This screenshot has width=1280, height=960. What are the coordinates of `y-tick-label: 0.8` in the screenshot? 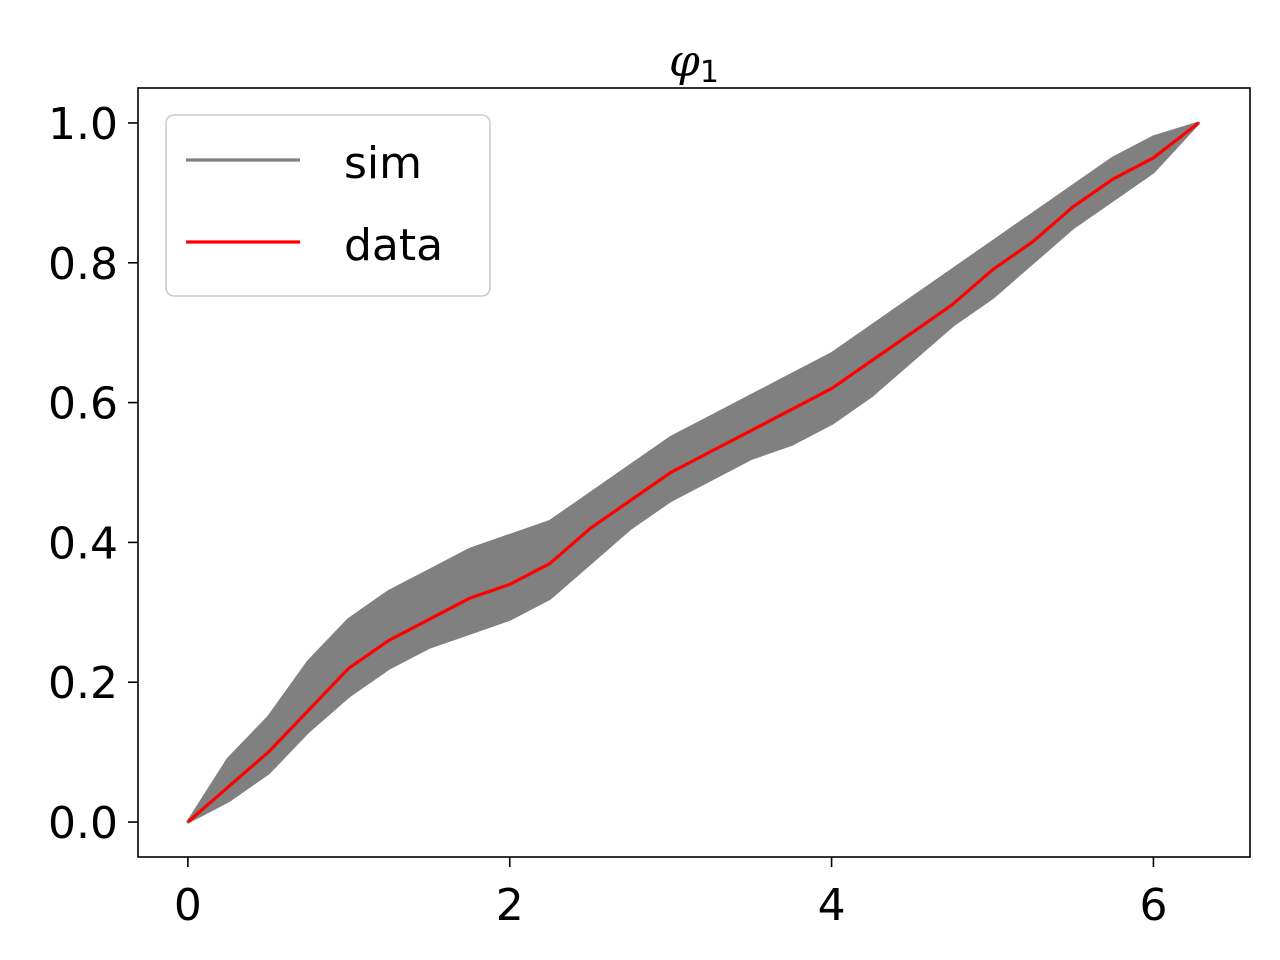 It's located at (83, 264).